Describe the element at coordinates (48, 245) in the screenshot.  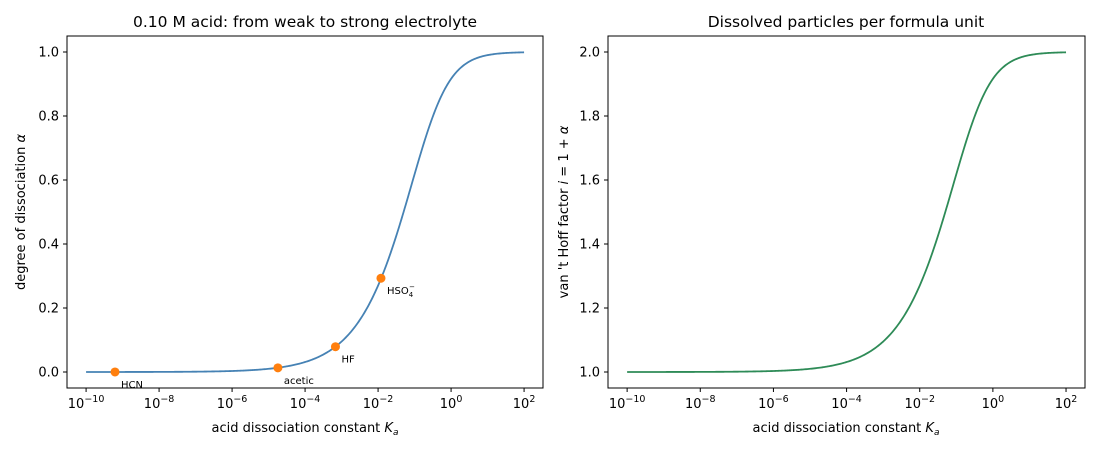
I see `y-tick-label: 0.4` at that location.